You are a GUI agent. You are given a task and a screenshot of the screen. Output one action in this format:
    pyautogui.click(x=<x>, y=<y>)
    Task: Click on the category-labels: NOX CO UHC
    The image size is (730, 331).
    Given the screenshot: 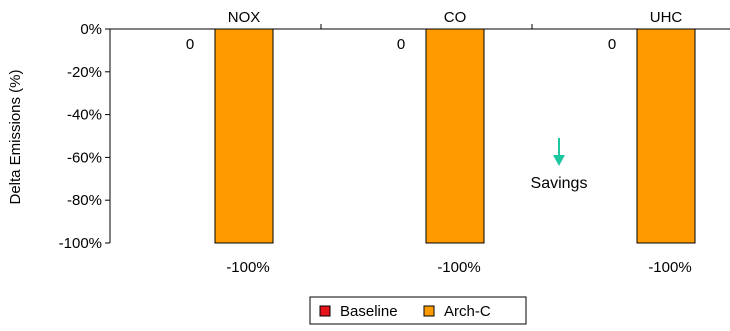 What is the action you would take?
    pyautogui.click(x=455, y=17)
    